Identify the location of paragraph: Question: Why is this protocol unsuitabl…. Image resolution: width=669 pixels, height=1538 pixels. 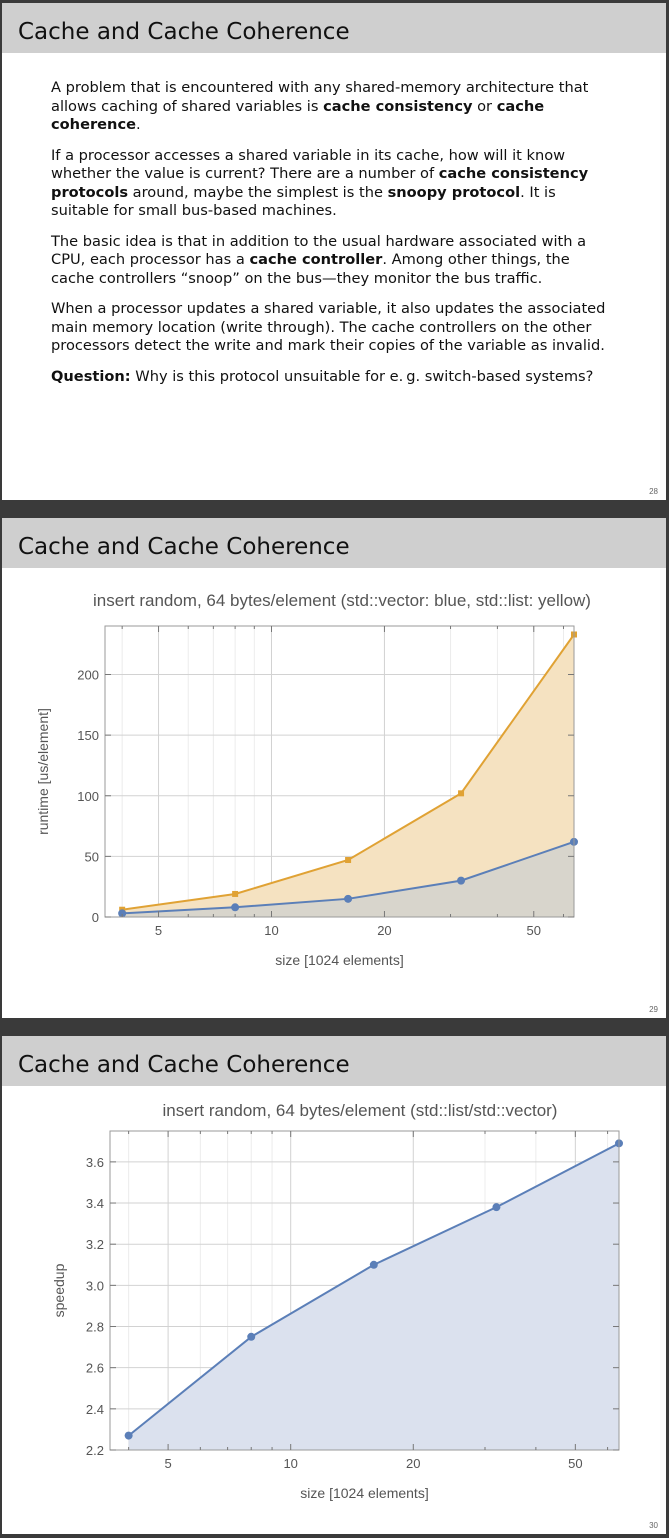
(333, 377).